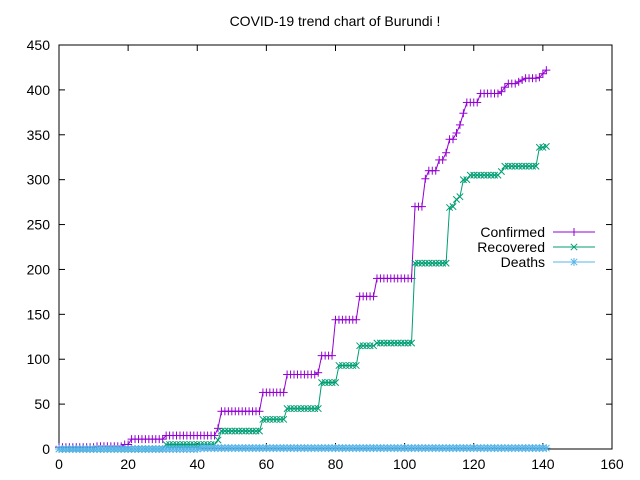 The image size is (640, 480). What do you see at coordinates (39, 45) in the screenshot?
I see `y-tick-label: 450` at bounding box center [39, 45].